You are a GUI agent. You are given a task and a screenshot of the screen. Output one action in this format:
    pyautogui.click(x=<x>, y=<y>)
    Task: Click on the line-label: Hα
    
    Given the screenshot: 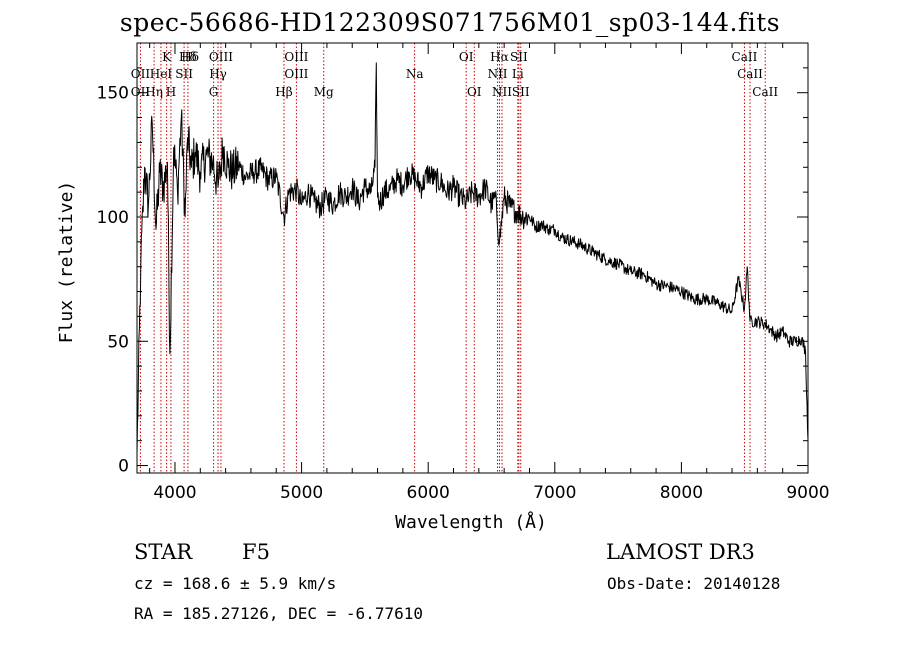 What is the action you would take?
    pyautogui.click(x=499, y=57)
    